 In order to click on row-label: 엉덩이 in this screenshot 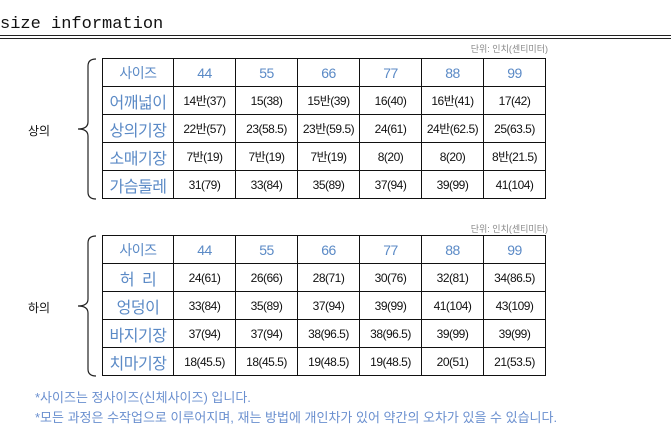, I will do `click(138, 305)`.